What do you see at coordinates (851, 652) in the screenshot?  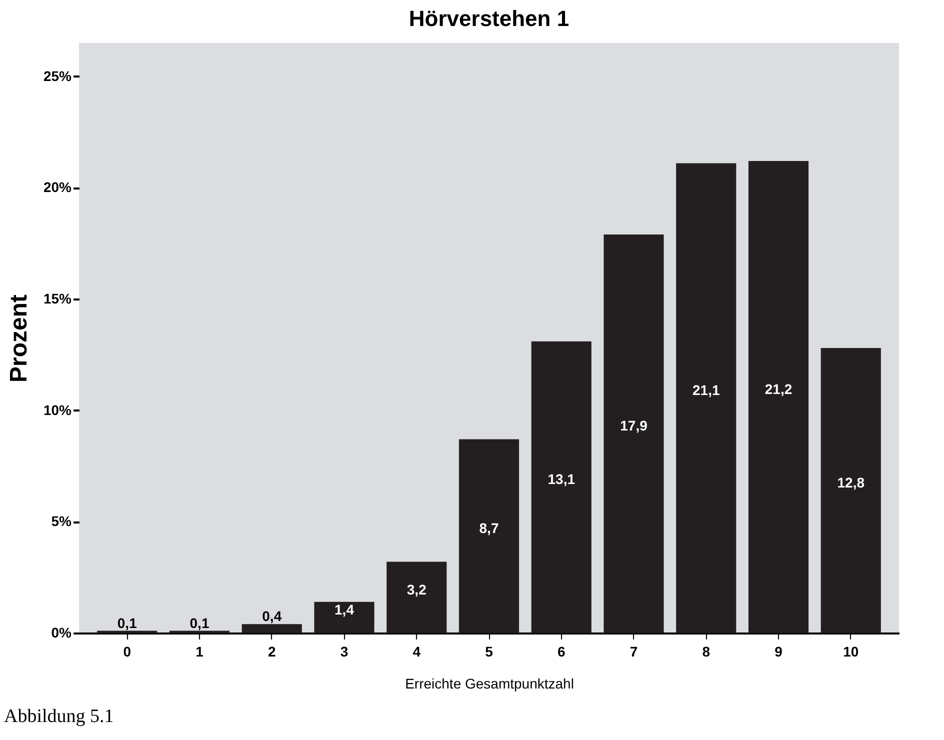 I see `x-tick-label: 10` at bounding box center [851, 652].